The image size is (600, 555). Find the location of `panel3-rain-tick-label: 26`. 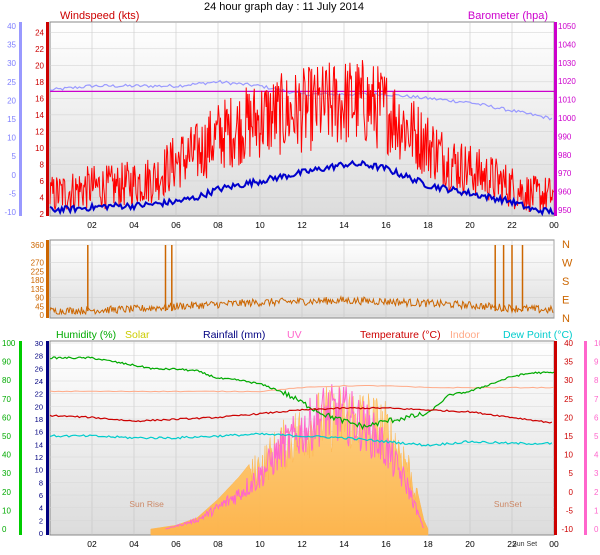

panel3-rain-tick-label: 26 is located at coordinates (39, 368).